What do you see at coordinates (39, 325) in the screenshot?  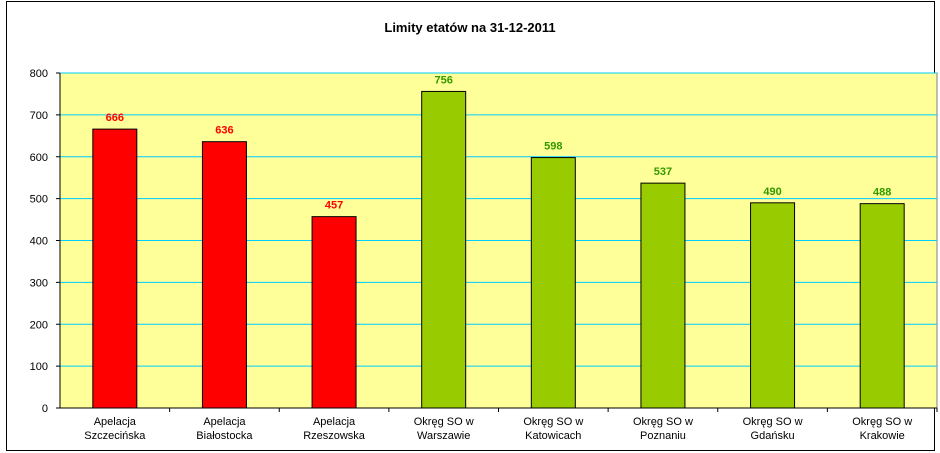 I see `y-tick-label: 200` at bounding box center [39, 325].